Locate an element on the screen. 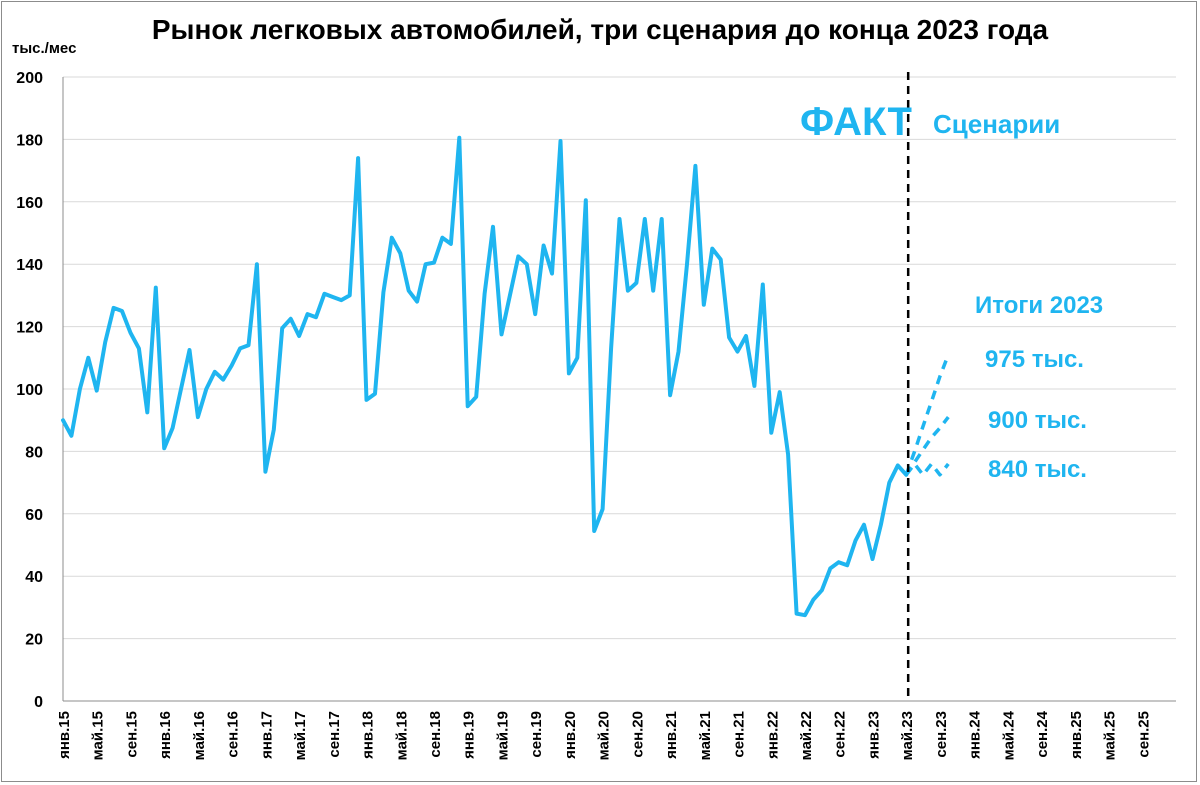 Image resolution: width=1200 pixels, height=785 pixels. x-tick-9: янв.18 is located at coordinates (368, 735).